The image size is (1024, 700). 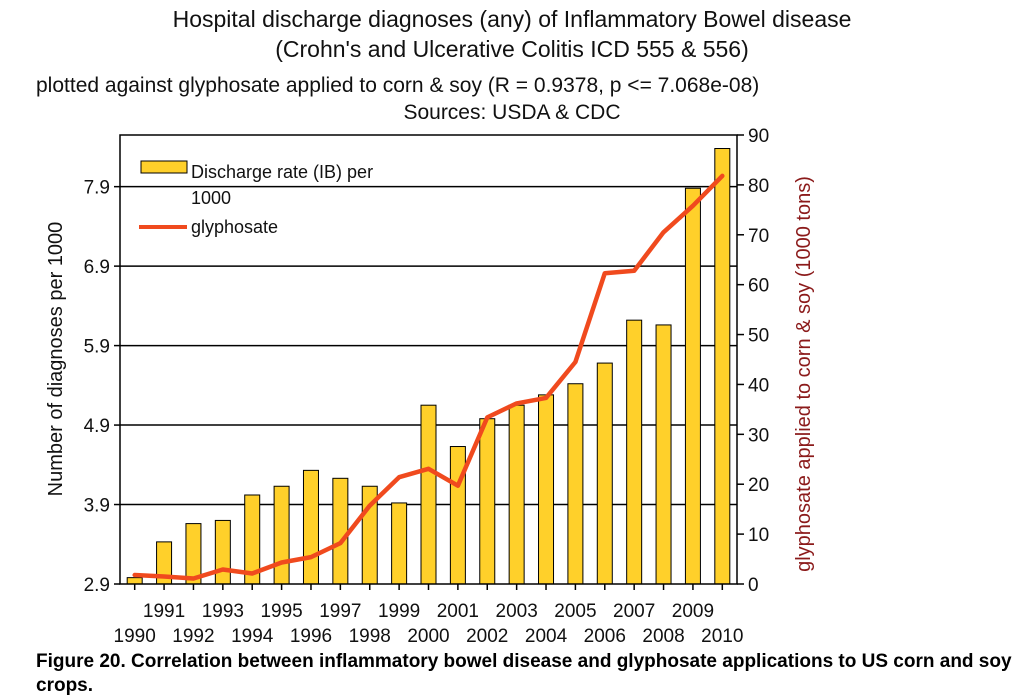 I want to click on y2-tick-label: 50, so click(x=758, y=336).